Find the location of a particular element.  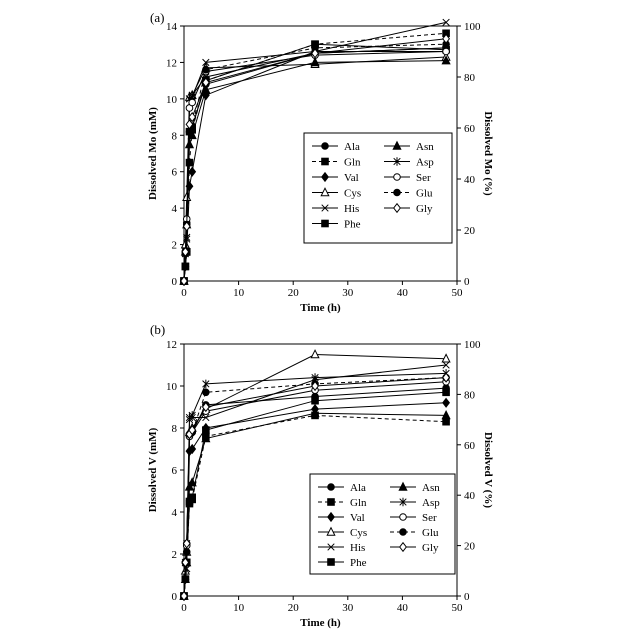

panel-label: (b) is located at coordinates (157, 329).